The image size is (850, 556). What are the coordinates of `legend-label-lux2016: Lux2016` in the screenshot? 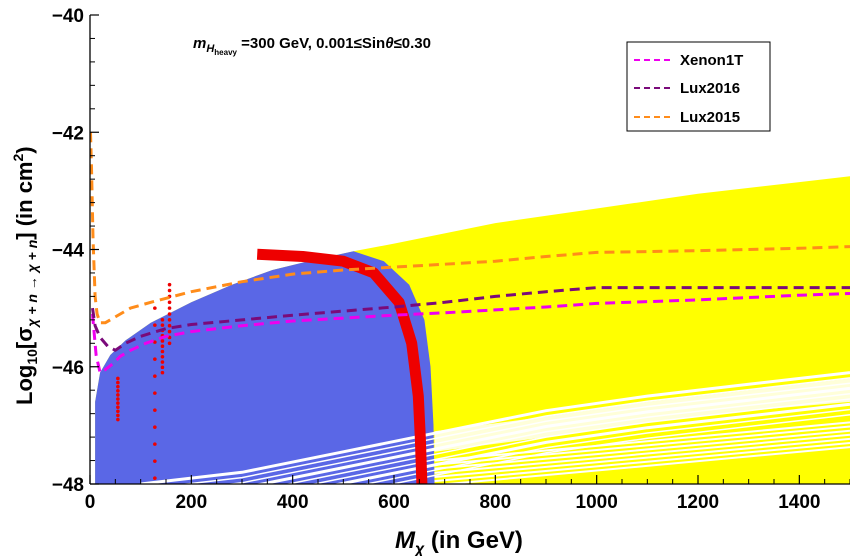 It's located at (710, 88).